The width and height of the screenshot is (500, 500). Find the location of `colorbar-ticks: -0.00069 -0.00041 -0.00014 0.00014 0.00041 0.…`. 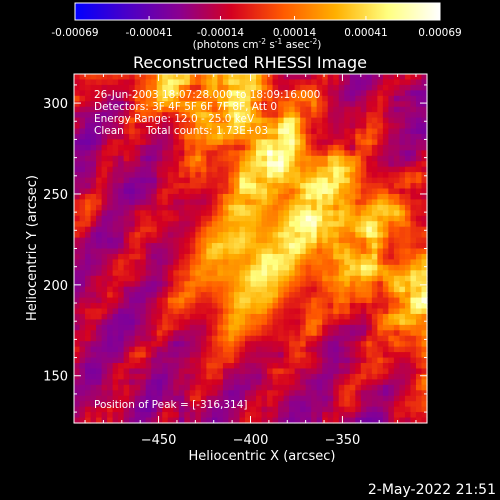

colorbar-ticks: -0.00069 -0.00041 -0.00014 0.00014 0.00041 0.… is located at coordinates (256, 27).